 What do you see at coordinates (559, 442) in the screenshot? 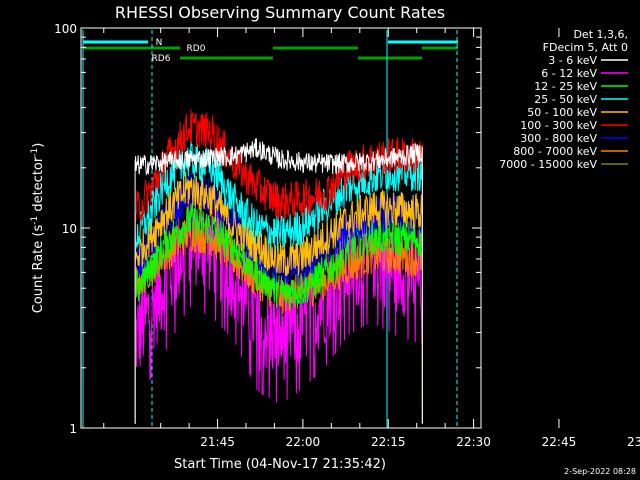
I see `x-tick-label: 22:45` at bounding box center [559, 442].